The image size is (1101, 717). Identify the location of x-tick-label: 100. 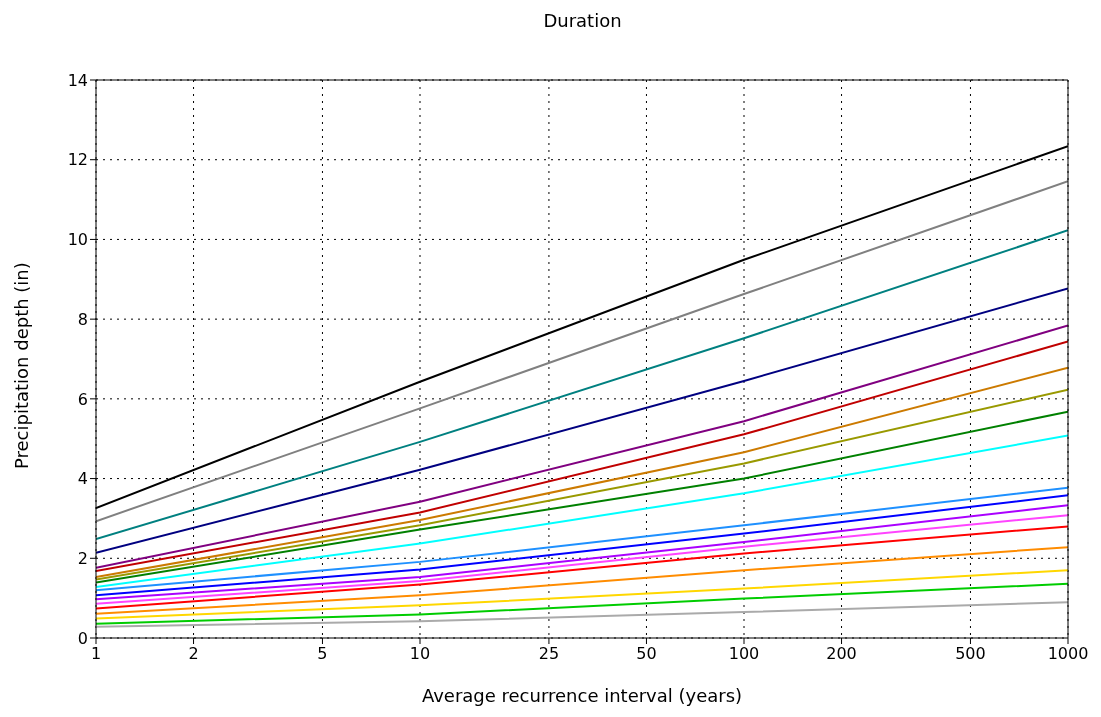
(744, 654).